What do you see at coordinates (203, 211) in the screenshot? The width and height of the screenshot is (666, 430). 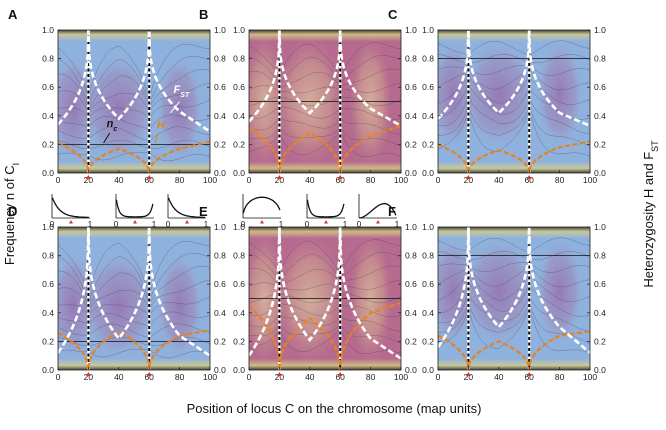 I see `panel-label-E: E` at bounding box center [203, 211].